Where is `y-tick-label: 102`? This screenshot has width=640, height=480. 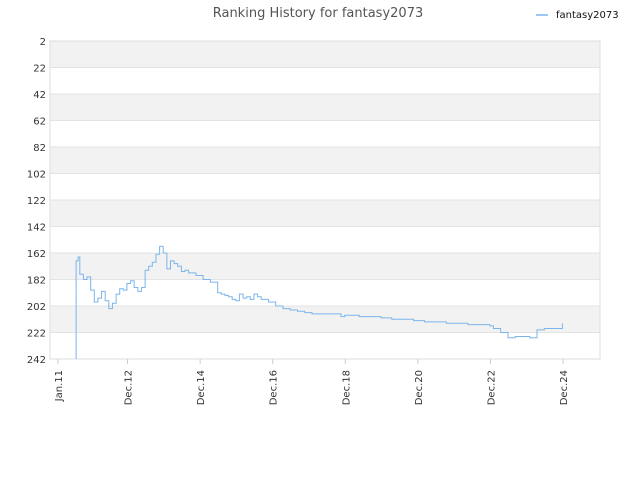
y-tick-label: 102 is located at coordinates (36, 175).